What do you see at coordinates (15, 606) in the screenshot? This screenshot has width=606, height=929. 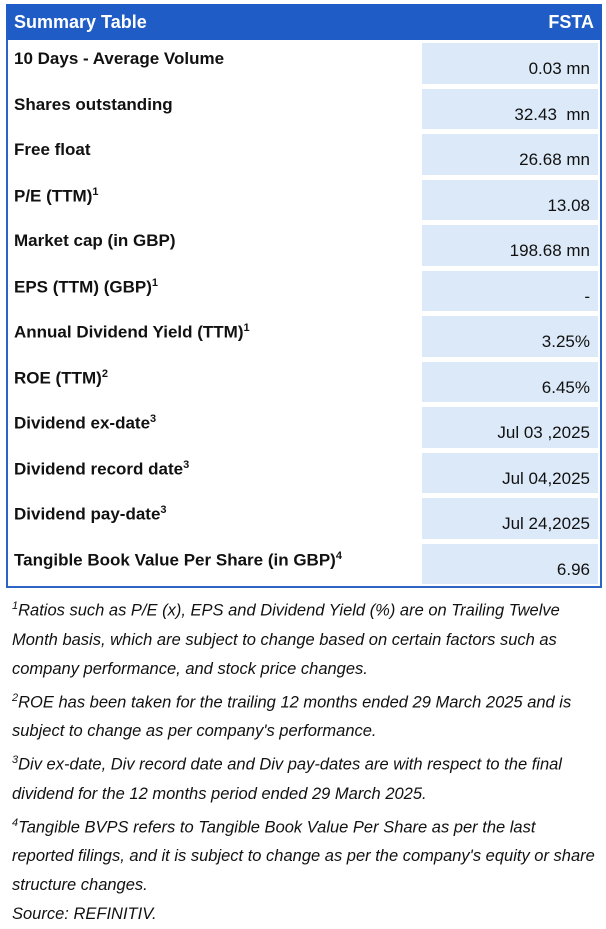 I see `footnote-number: 1` at bounding box center [15, 606].